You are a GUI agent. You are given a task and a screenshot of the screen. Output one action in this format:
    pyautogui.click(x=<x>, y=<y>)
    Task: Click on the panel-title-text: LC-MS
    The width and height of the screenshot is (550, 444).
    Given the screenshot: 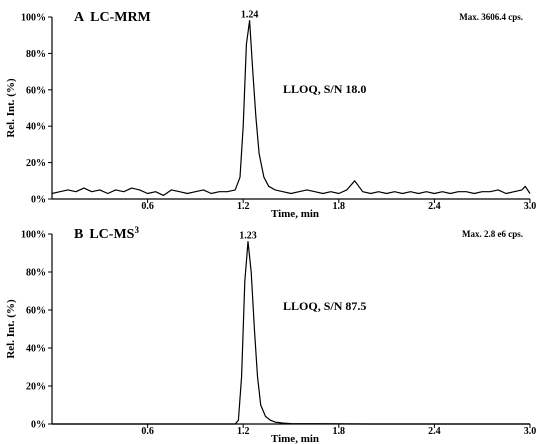 What is the action you would take?
    pyautogui.click(x=111, y=234)
    